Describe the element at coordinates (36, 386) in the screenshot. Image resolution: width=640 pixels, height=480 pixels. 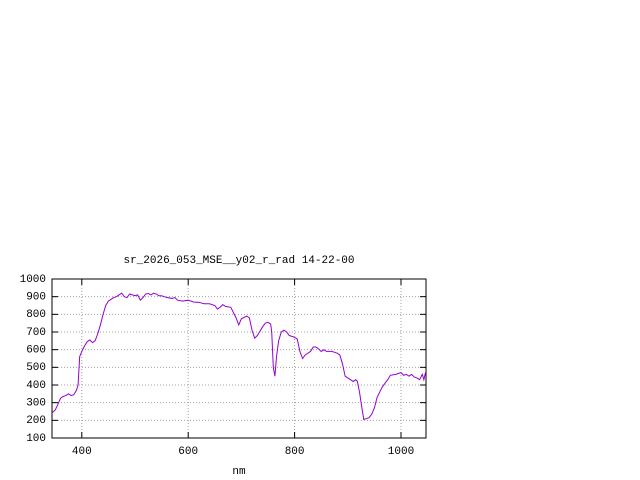
I see `y-tick-label: 400` at that location.